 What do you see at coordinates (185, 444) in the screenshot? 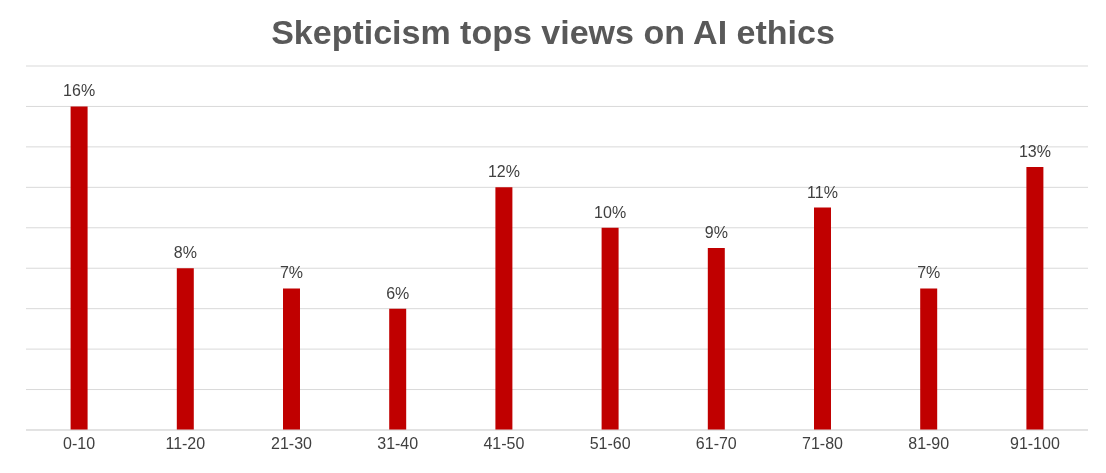
I see `x-tick-label: 11-20` at bounding box center [185, 444].